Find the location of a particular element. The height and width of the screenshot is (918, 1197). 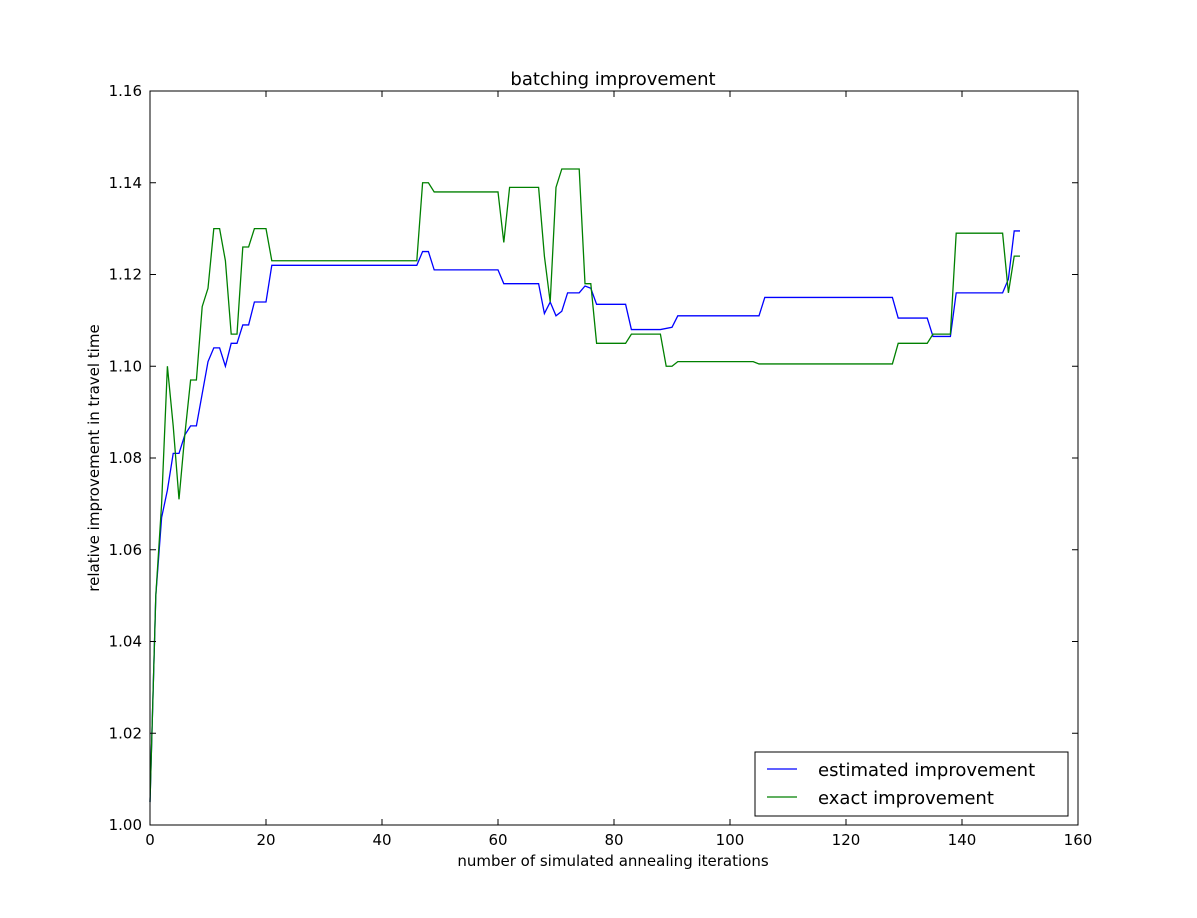

x-tick-label: 20 is located at coordinates (265, 840).